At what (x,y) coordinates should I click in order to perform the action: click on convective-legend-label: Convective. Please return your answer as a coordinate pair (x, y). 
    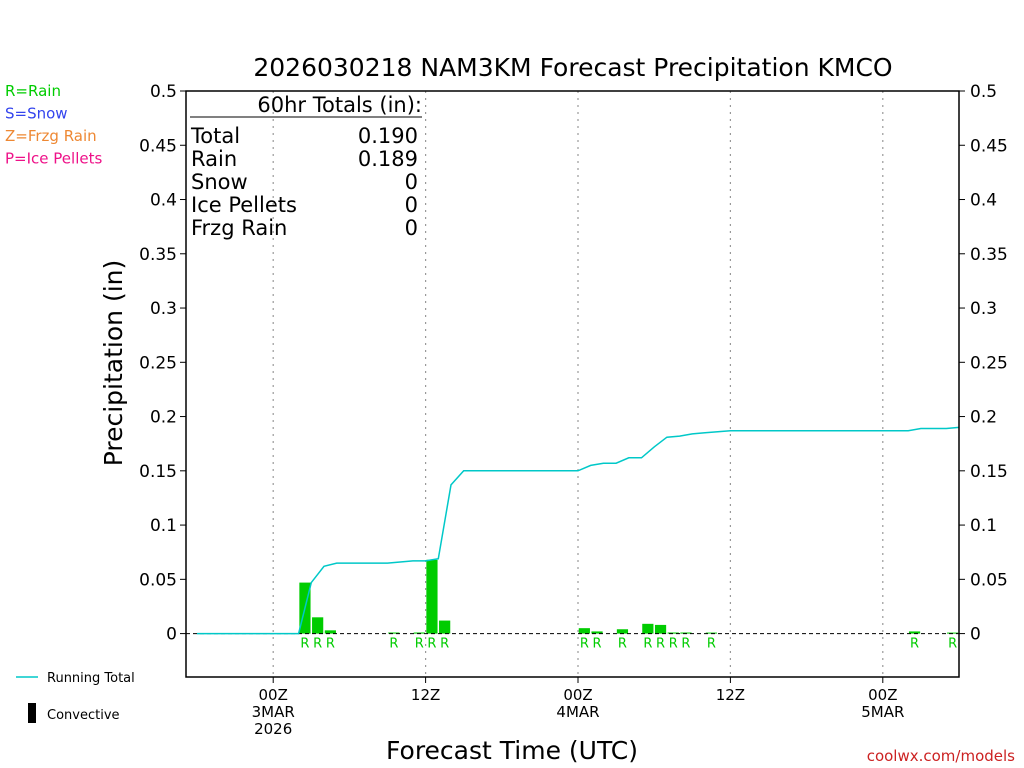
    Looking at the image, I should click on (83, 715).